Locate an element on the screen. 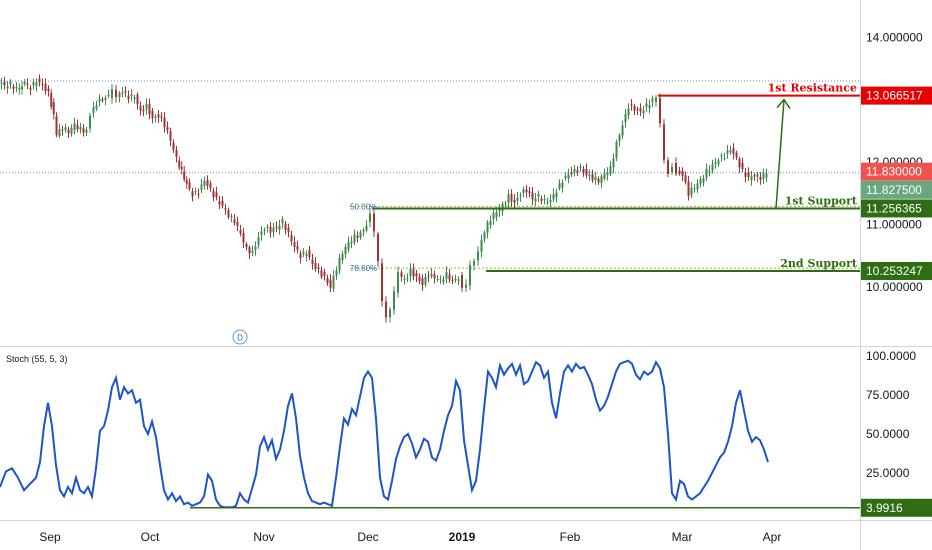 The image size is (932, 550). price-tick-label: 11.000000 is located at coordinates (894, 224).